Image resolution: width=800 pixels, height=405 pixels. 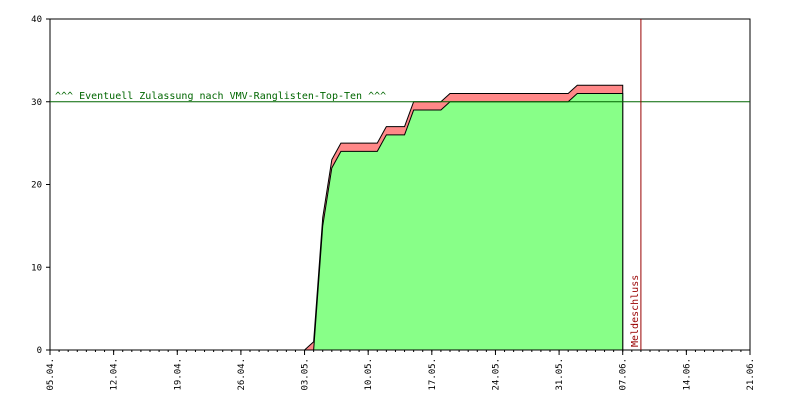 What do you see at coordinates (242, 374) in the screenshot?
I see `x-tick-label: 26.04.` at bounding box center [242, 374].